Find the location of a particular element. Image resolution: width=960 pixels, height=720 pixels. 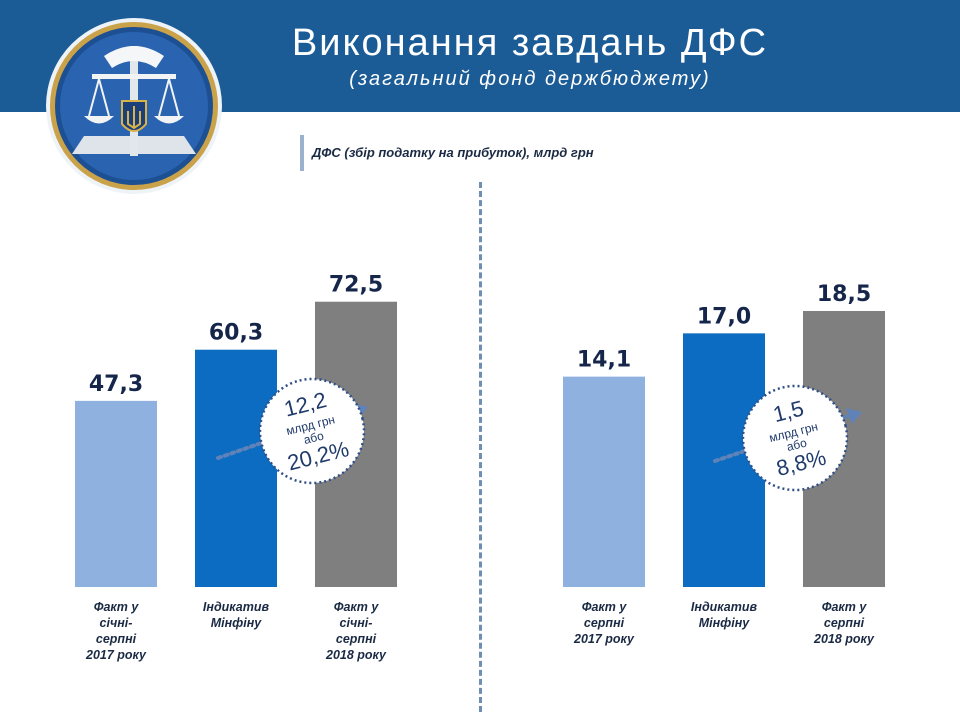

value-label: 14,1 is located at coordinates (604, 360).